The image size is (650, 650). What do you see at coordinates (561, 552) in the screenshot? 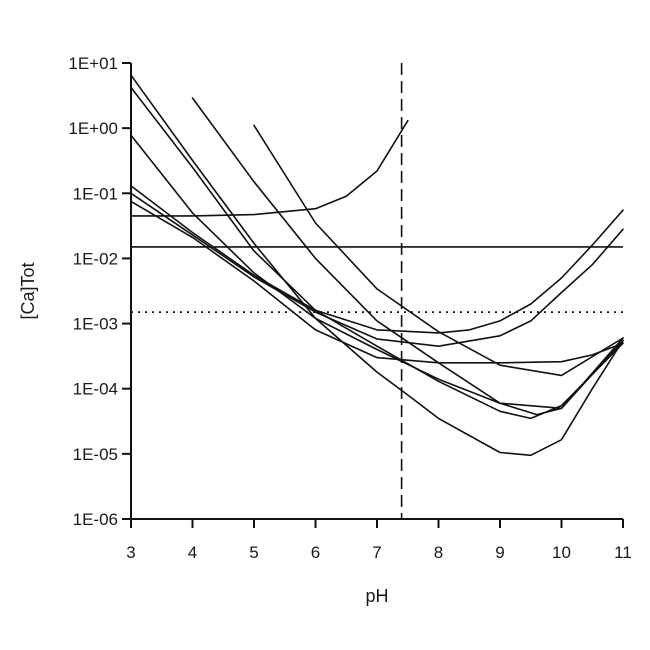
I see `x-tick-label: 10` at bounding box center [561, 552].